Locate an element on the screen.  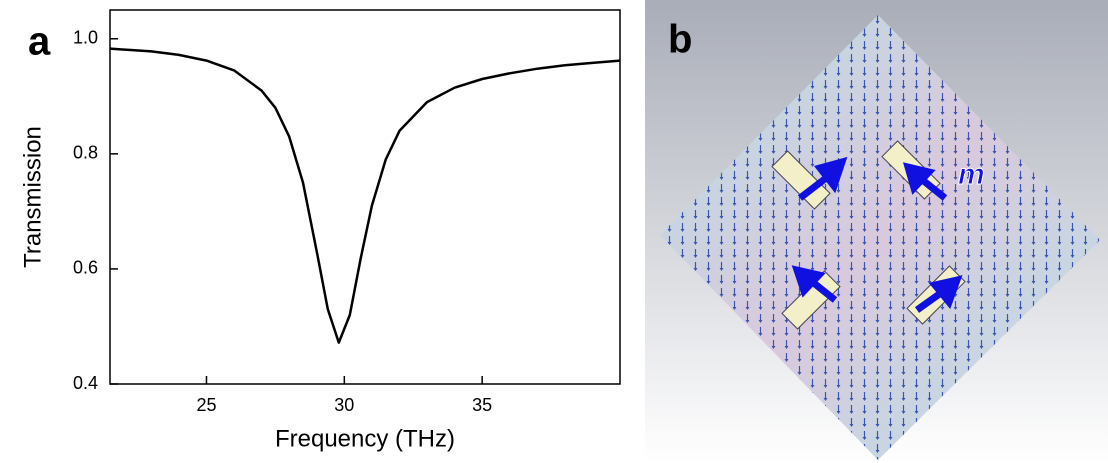
annotation: m is located at coordinates (971, 174).